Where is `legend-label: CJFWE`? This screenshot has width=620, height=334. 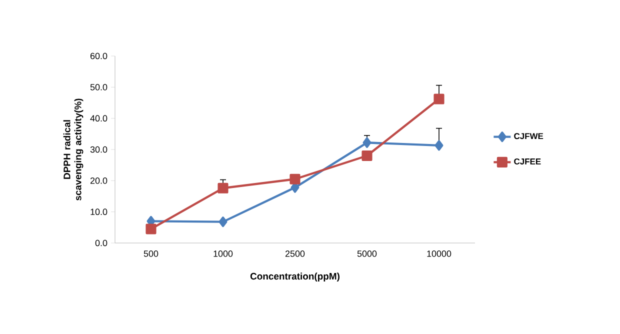 legend-label: CJFWE is located at coordinates (529, 136).